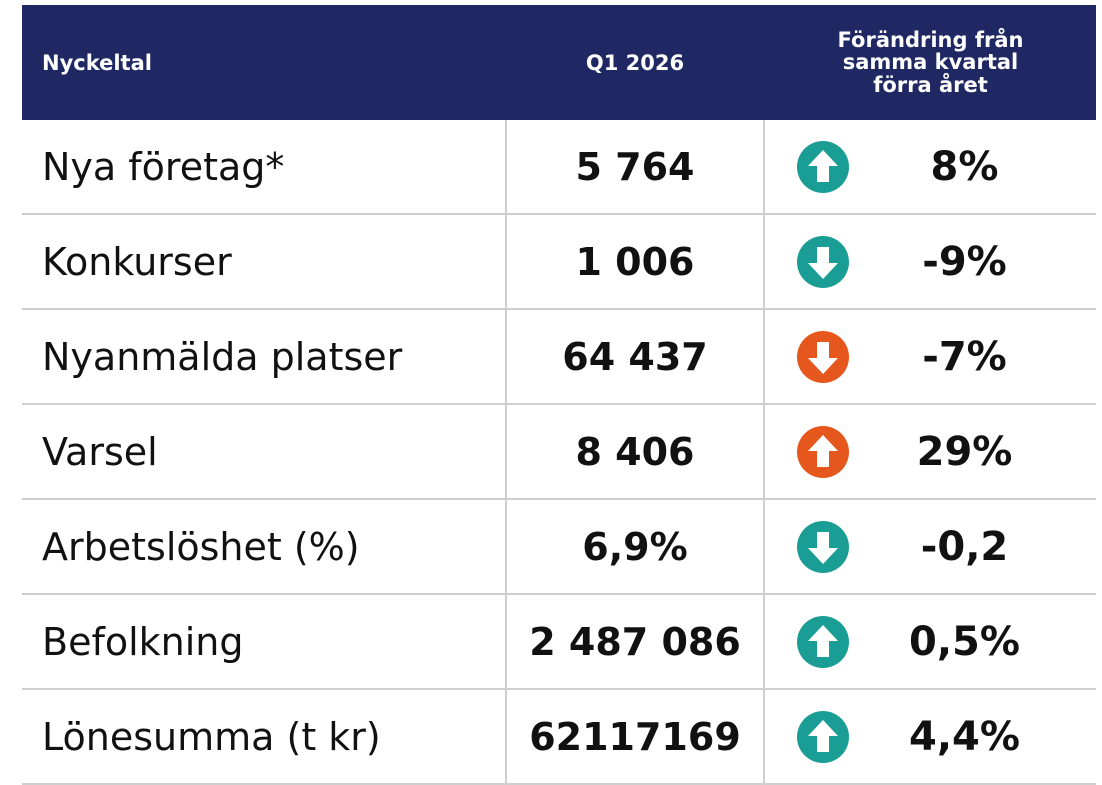 This screenshot has height=785, width=1102. Describe the element at coordinates (137, 261) in the screenshot. I see `label-cell: Konkurser` at that location.